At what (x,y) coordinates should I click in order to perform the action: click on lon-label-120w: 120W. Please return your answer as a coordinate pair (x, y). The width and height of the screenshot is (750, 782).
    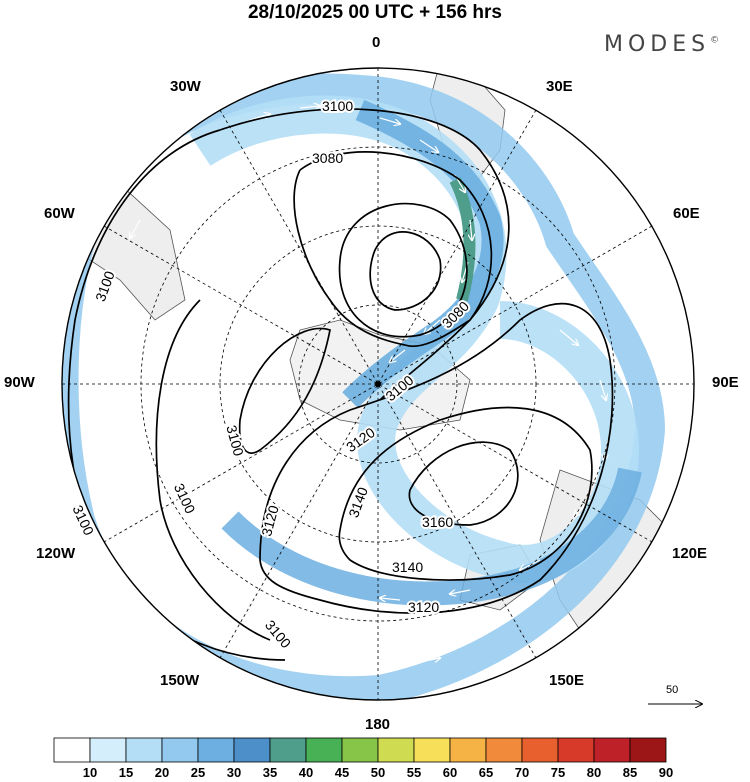
    Looking at the image, I should click on (56, 553).